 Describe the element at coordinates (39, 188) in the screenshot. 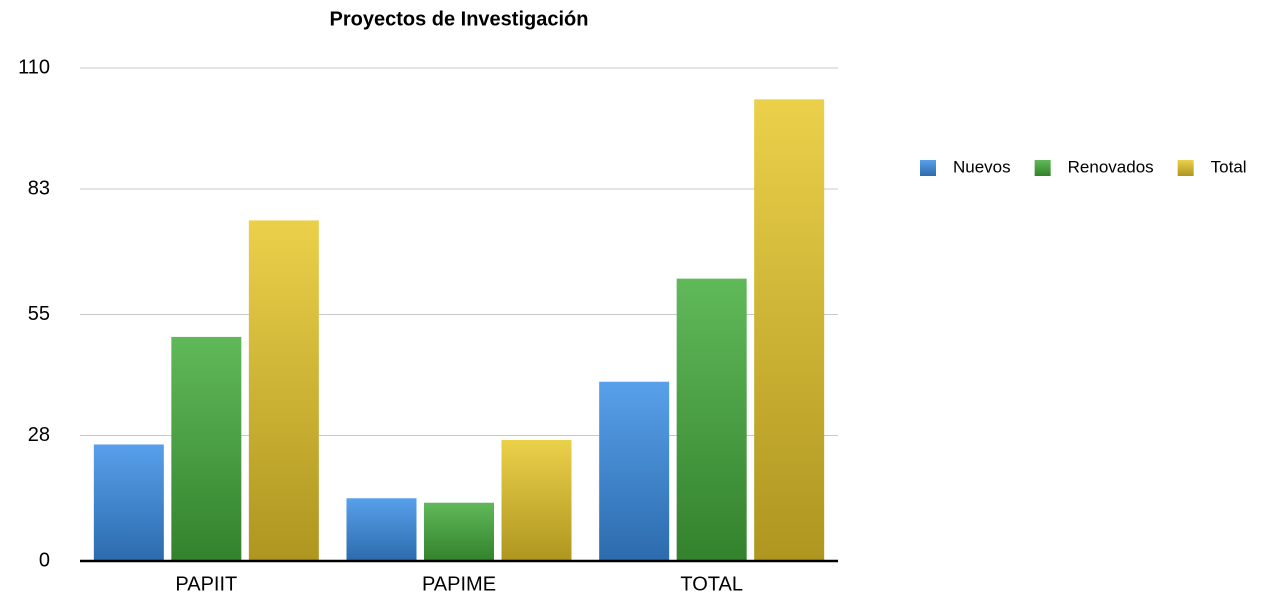

I see `y-tick-label: 83` at that location.